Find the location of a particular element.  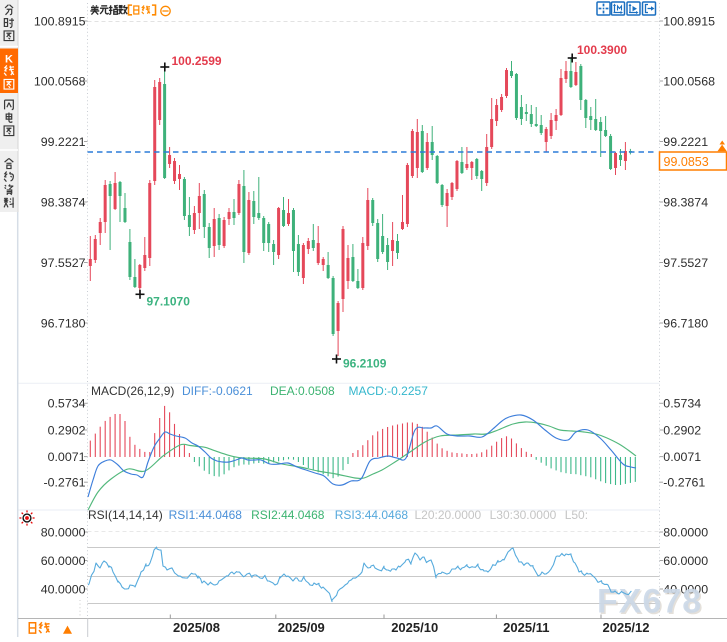

svg-text: 2025/10 is located at coordinates (414, 627).